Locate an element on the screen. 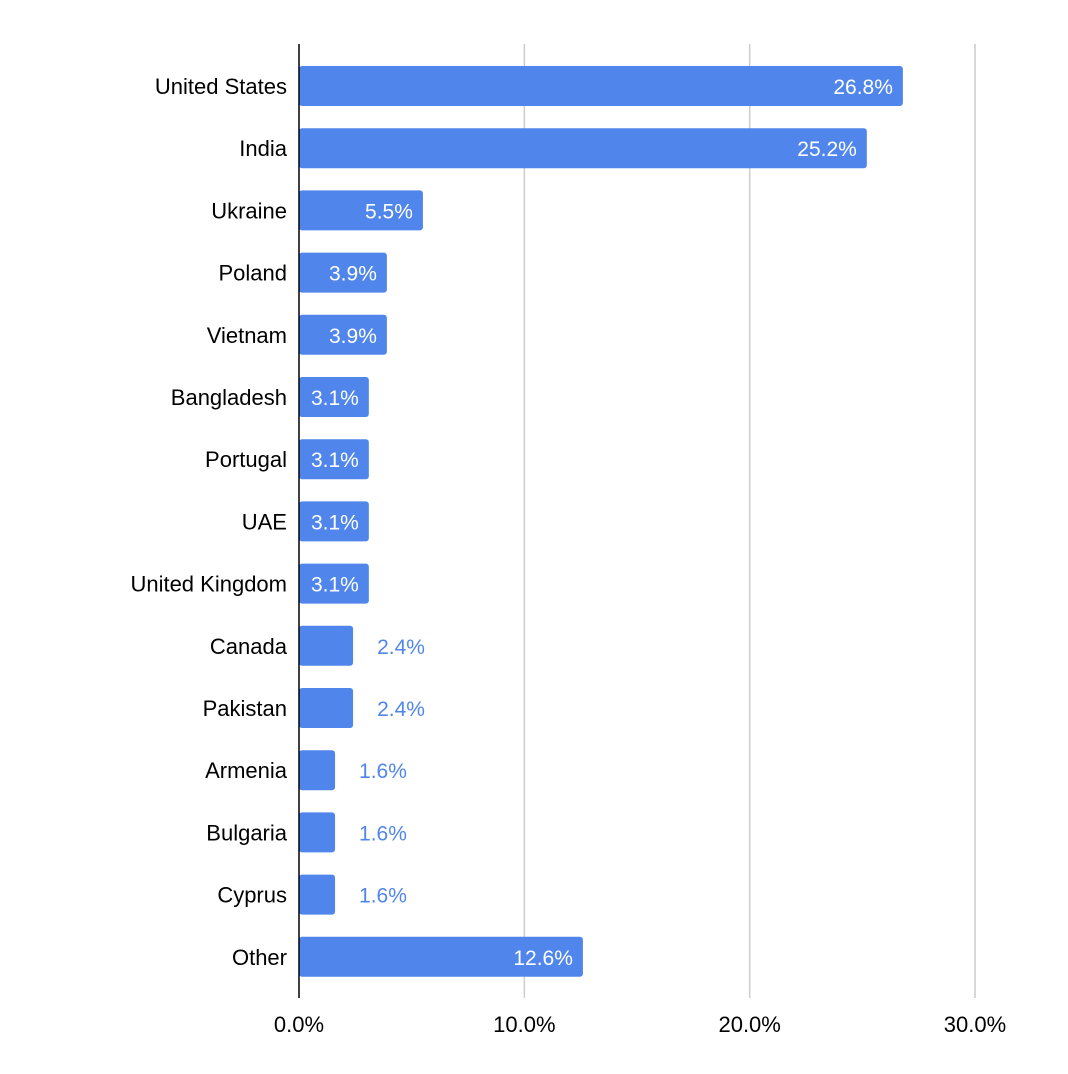 This screenshot has height=1074, width=1068. category-label: Ukraine is located at coordinates (249, 210).